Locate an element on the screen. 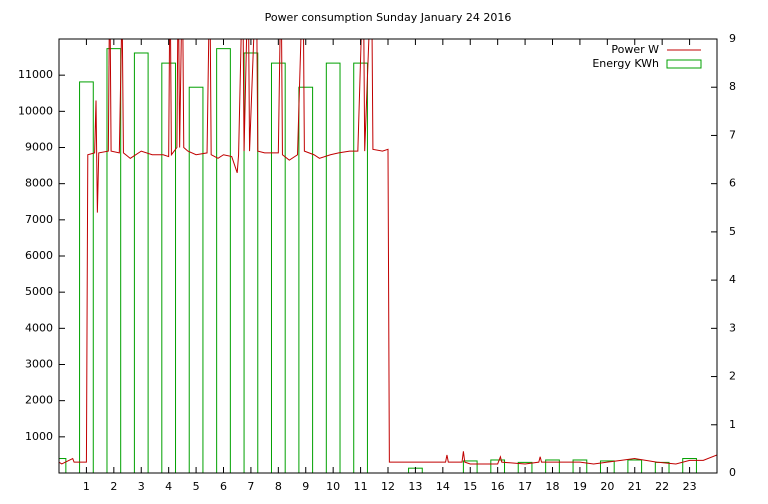 This screenshot has height=504, width=768. x-tick-label: 8 is located at coordinates (278, 486).